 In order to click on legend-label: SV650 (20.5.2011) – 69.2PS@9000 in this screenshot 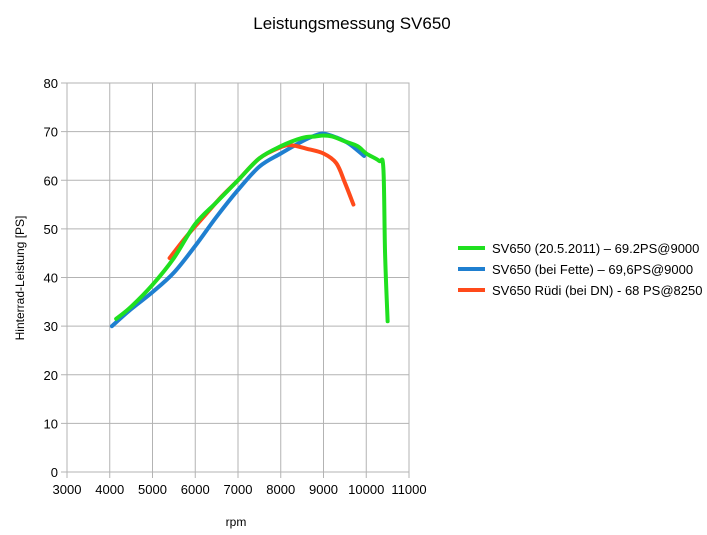, I will do `click(595, 248)`.